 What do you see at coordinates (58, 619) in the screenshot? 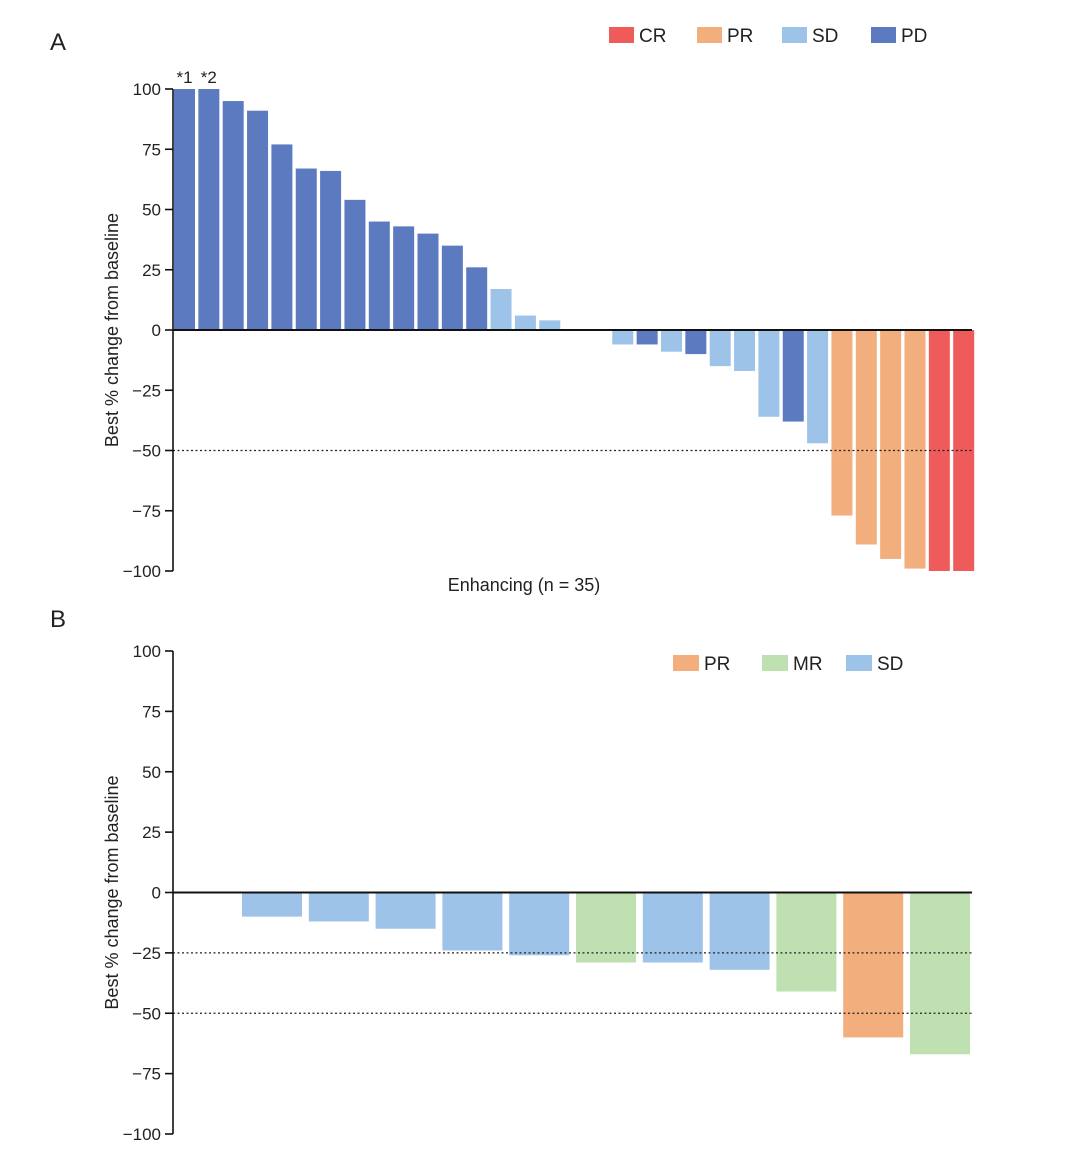
I see `panel-label: B` at bounding box center [58, 619].